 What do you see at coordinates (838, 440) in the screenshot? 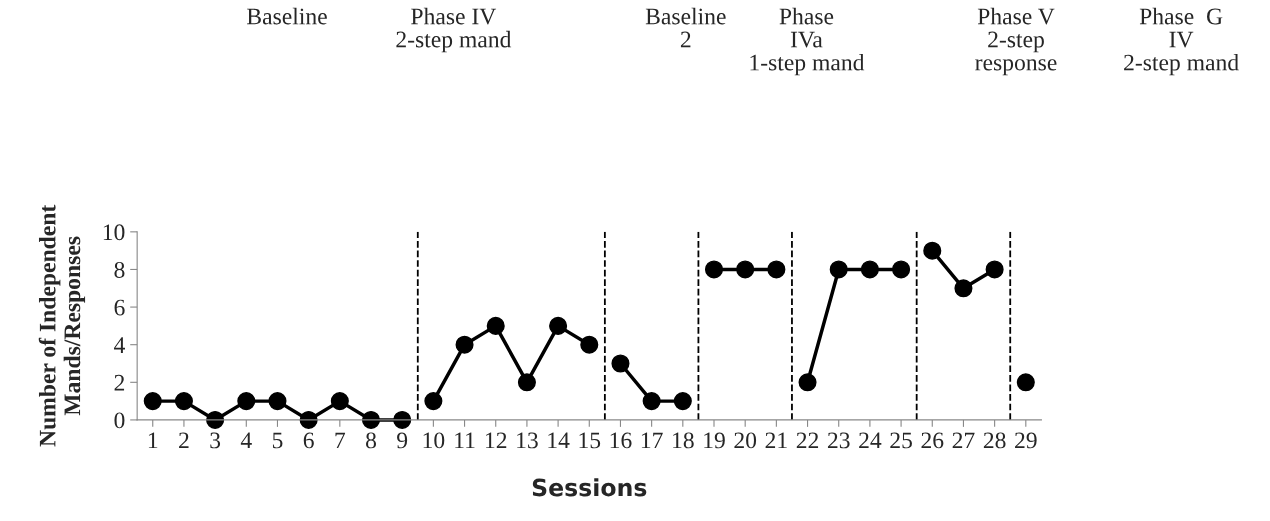
I see `x-tick-label: 23` at bounding box center [838, 440].